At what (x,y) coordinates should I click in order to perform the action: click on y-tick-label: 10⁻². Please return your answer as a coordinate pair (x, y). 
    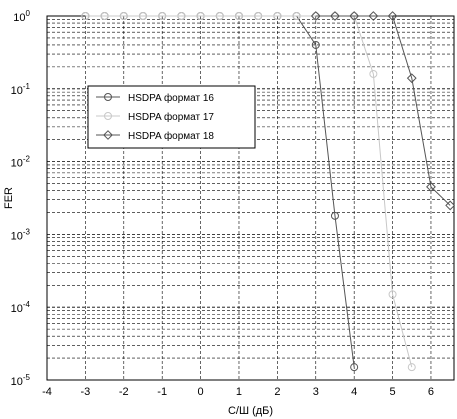
    Looking at the image, I should click on (21, 162).